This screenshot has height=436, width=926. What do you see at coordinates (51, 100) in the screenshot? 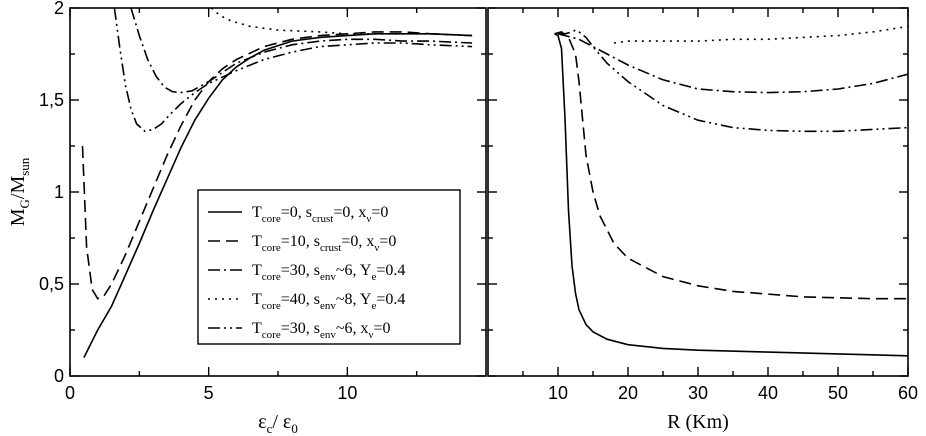
I see `left-y-tick-label: 1,5` at bounding box center [51, 100].